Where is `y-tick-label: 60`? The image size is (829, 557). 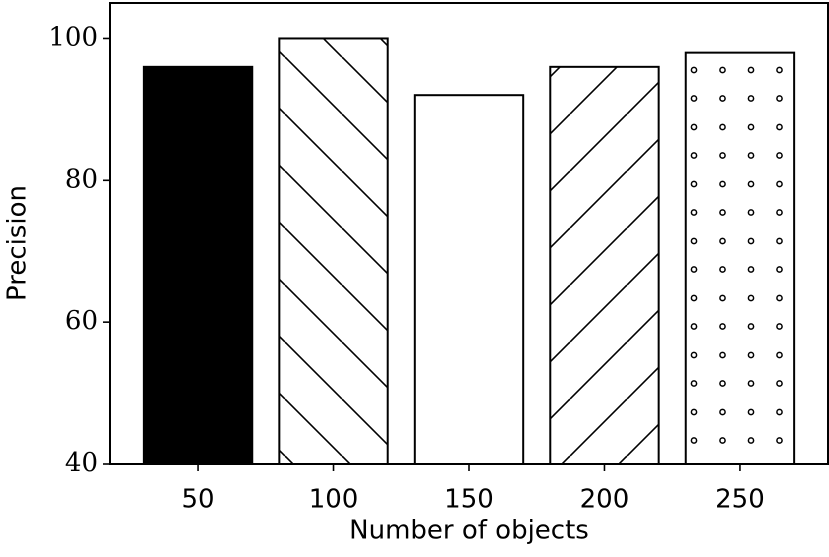 y-tick-label: 60 is located at coordinates (81, 321).